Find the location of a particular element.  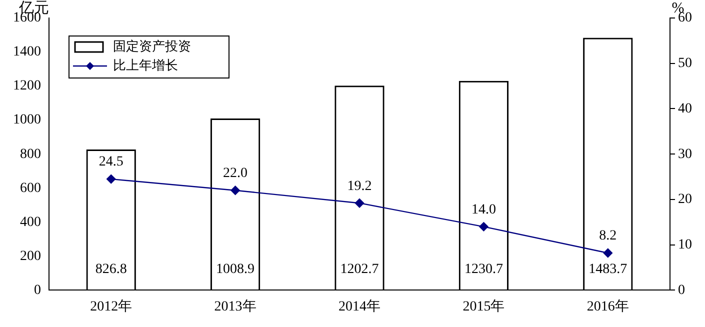

x-tick-label: 2013年 is located at coordinates (235, 306).